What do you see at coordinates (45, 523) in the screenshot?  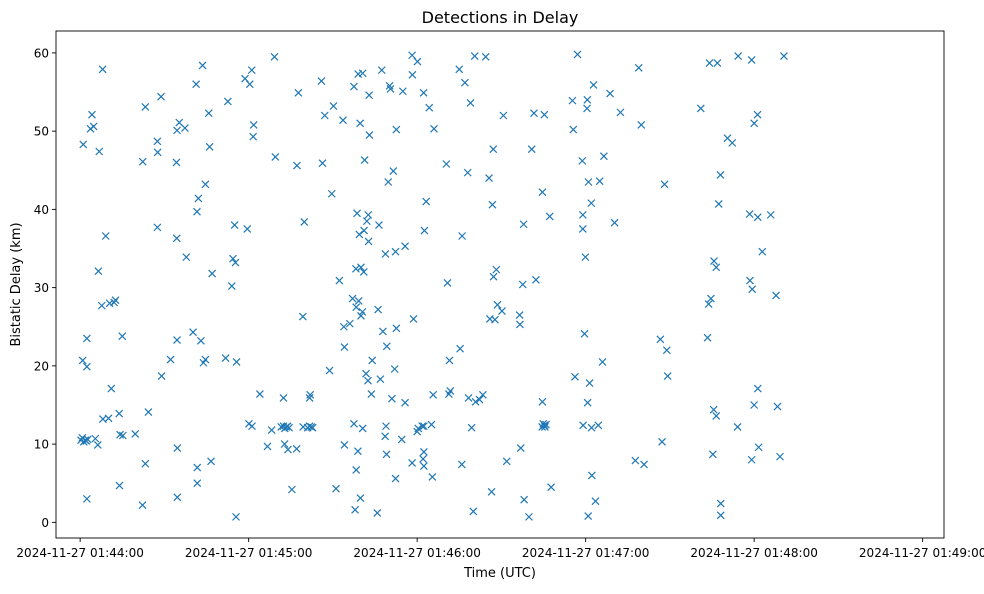 I see `y-tick-label: 0` at bounding box center [45, 523].